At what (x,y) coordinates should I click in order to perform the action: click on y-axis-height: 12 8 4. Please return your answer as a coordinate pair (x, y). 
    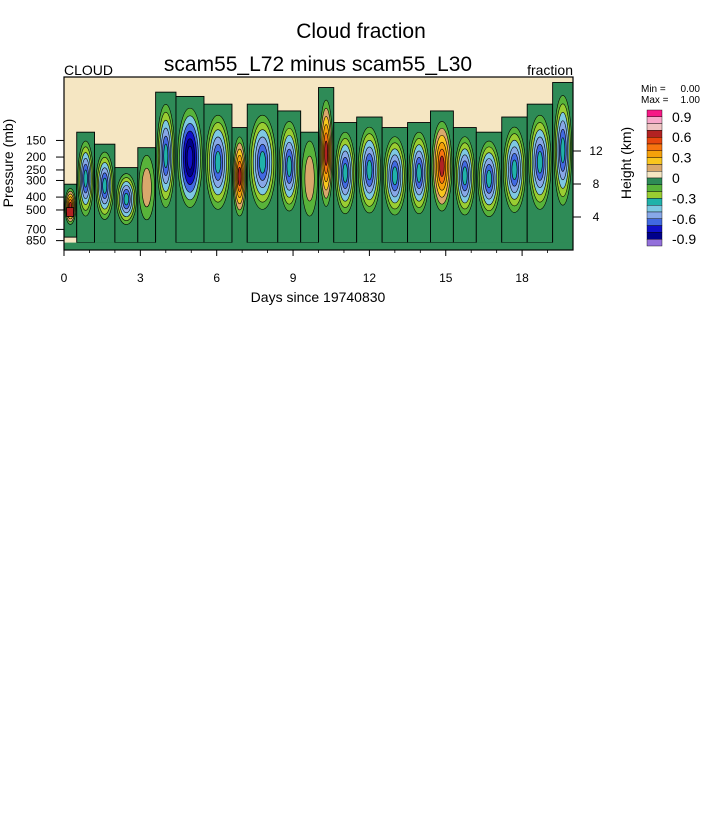
    Looking at the image, I should click on (588, 184).